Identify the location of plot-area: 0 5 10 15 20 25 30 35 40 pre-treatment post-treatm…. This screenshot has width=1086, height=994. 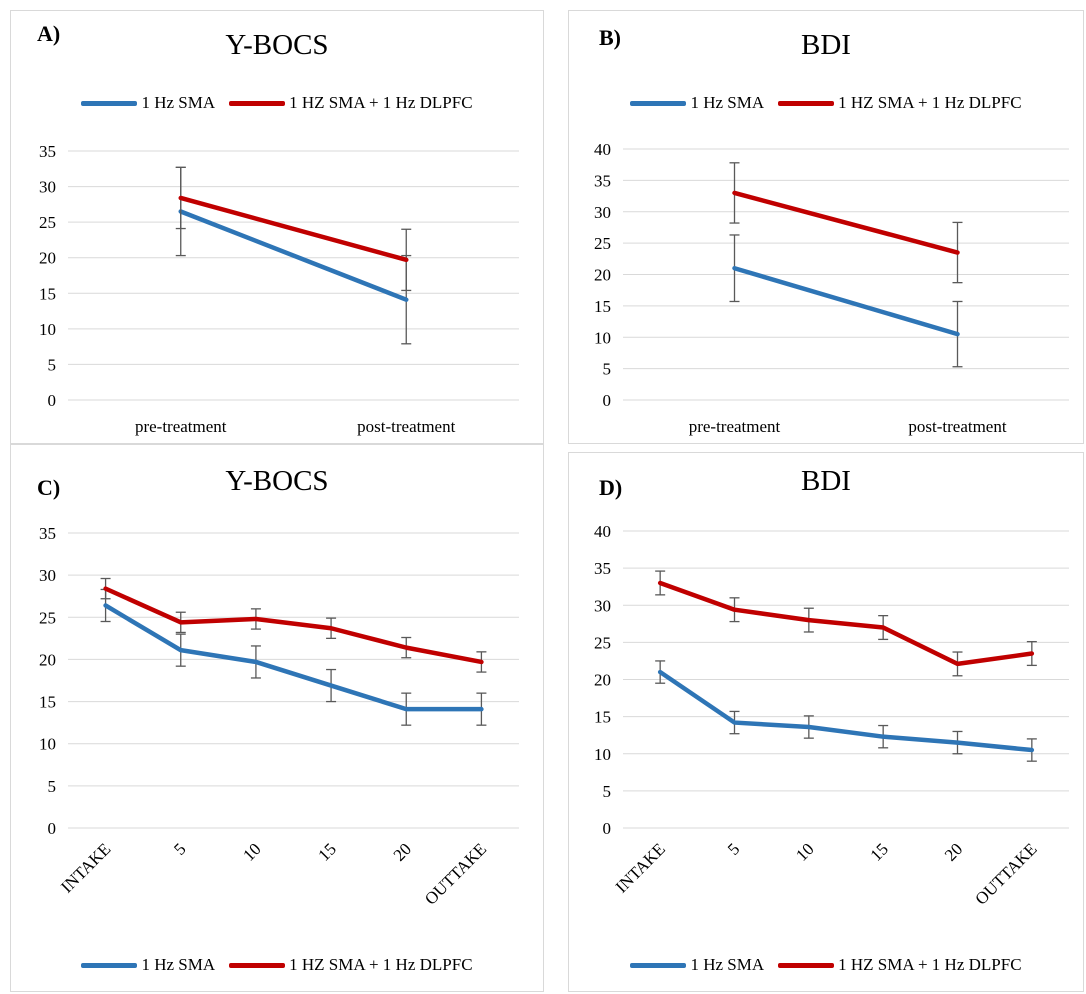
(831, 288).